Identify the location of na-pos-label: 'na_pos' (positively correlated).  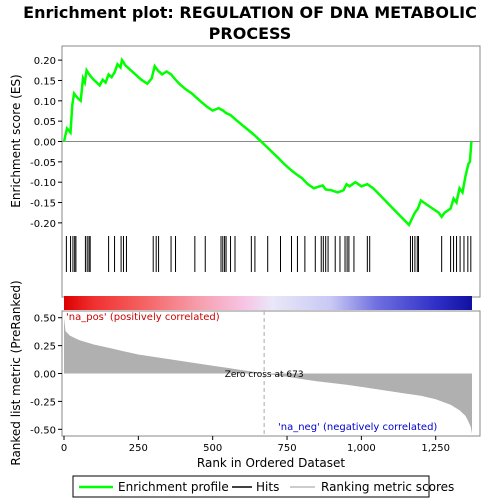
(143, 317).